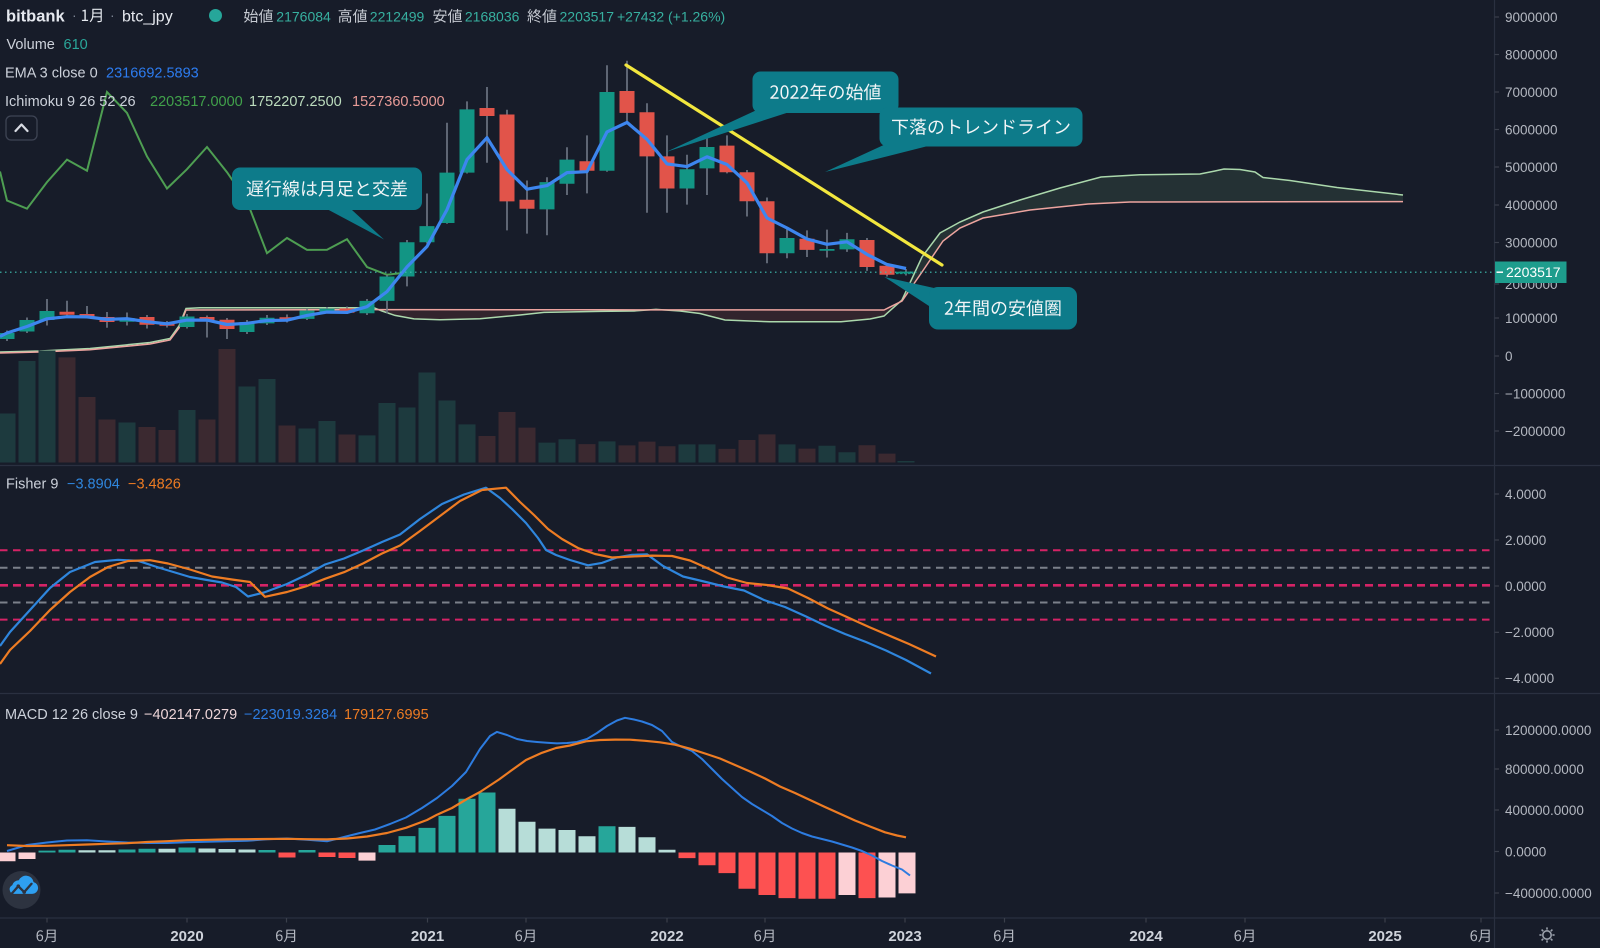  Describe the element at coordinates (1531, 17) in the screenshot. I see `svg-text: 9000000` at that location.